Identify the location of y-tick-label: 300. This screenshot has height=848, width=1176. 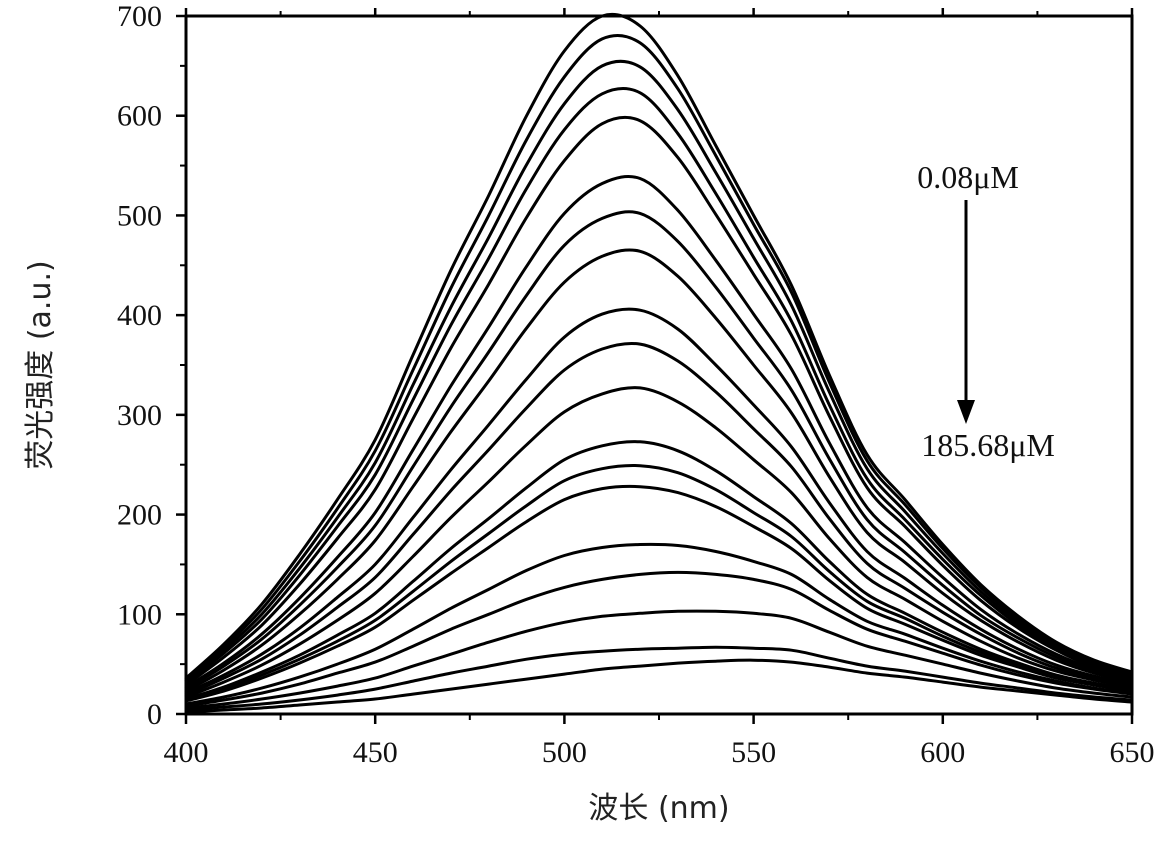
(139, 415).